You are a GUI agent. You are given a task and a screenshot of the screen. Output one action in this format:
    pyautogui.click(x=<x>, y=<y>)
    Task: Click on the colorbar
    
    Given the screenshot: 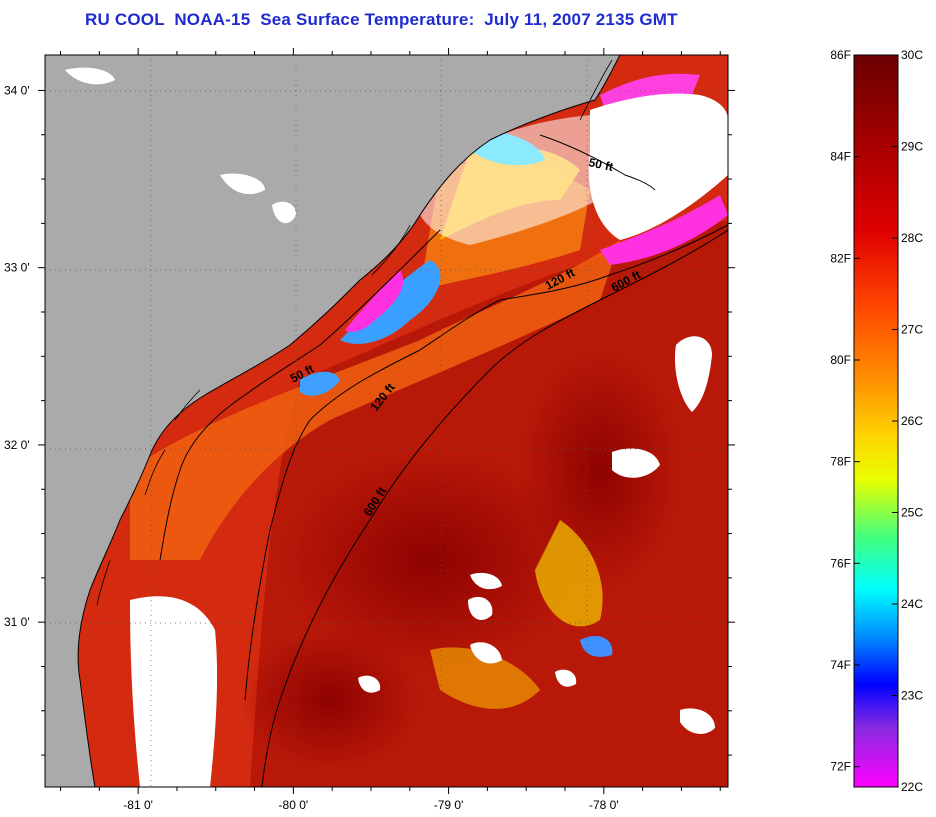 What is the action you would take?
    pyautogui.click(x=876, y=421)
    